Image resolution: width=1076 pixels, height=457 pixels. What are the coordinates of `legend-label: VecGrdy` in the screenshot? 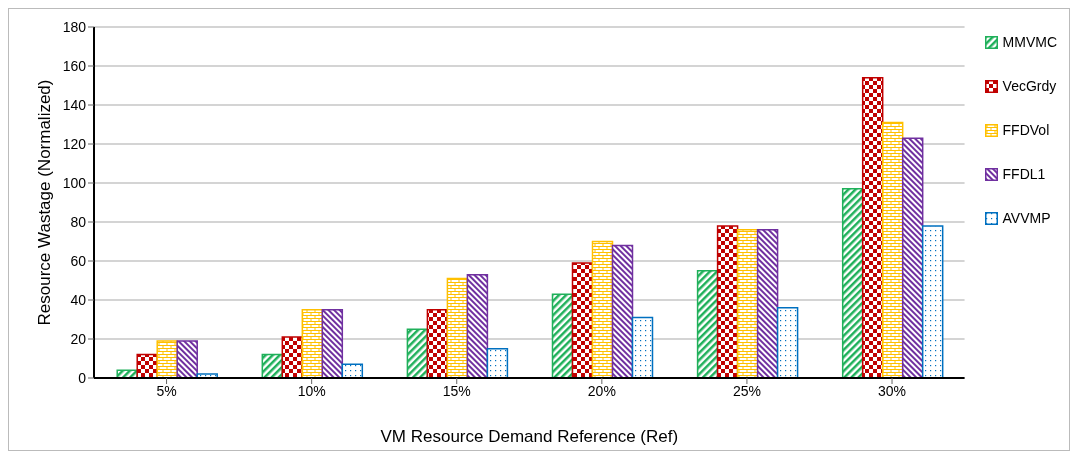 It's located at (1029, 86).